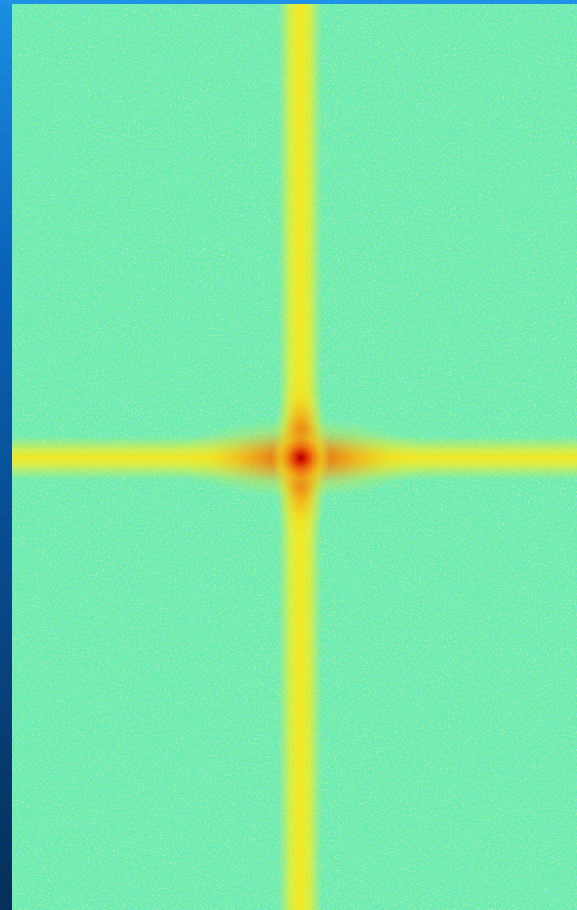 This screenshot has height=910, width=577. I want to click on side-strip, so click(6, 455).